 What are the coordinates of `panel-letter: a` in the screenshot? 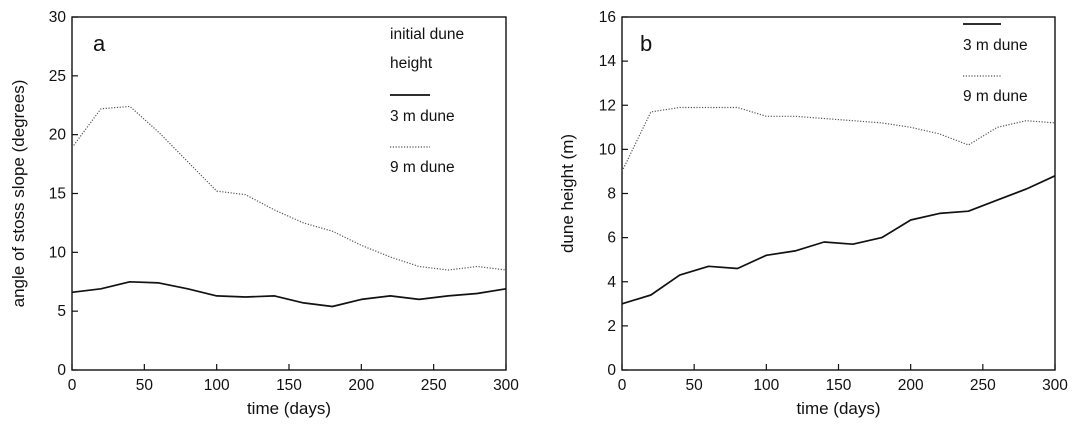 It's located at (99, 43).